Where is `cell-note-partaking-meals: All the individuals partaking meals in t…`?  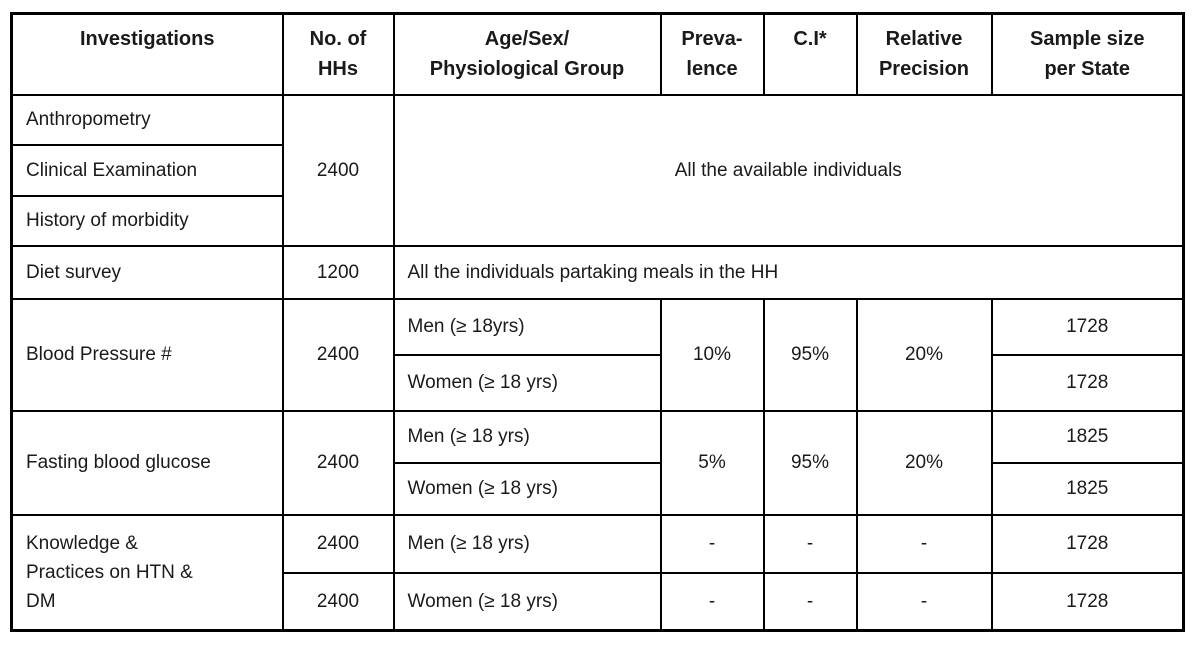
cell-note-partaking-meals: All the individuals partaking meals in t… is located at coordinates (788, 272).